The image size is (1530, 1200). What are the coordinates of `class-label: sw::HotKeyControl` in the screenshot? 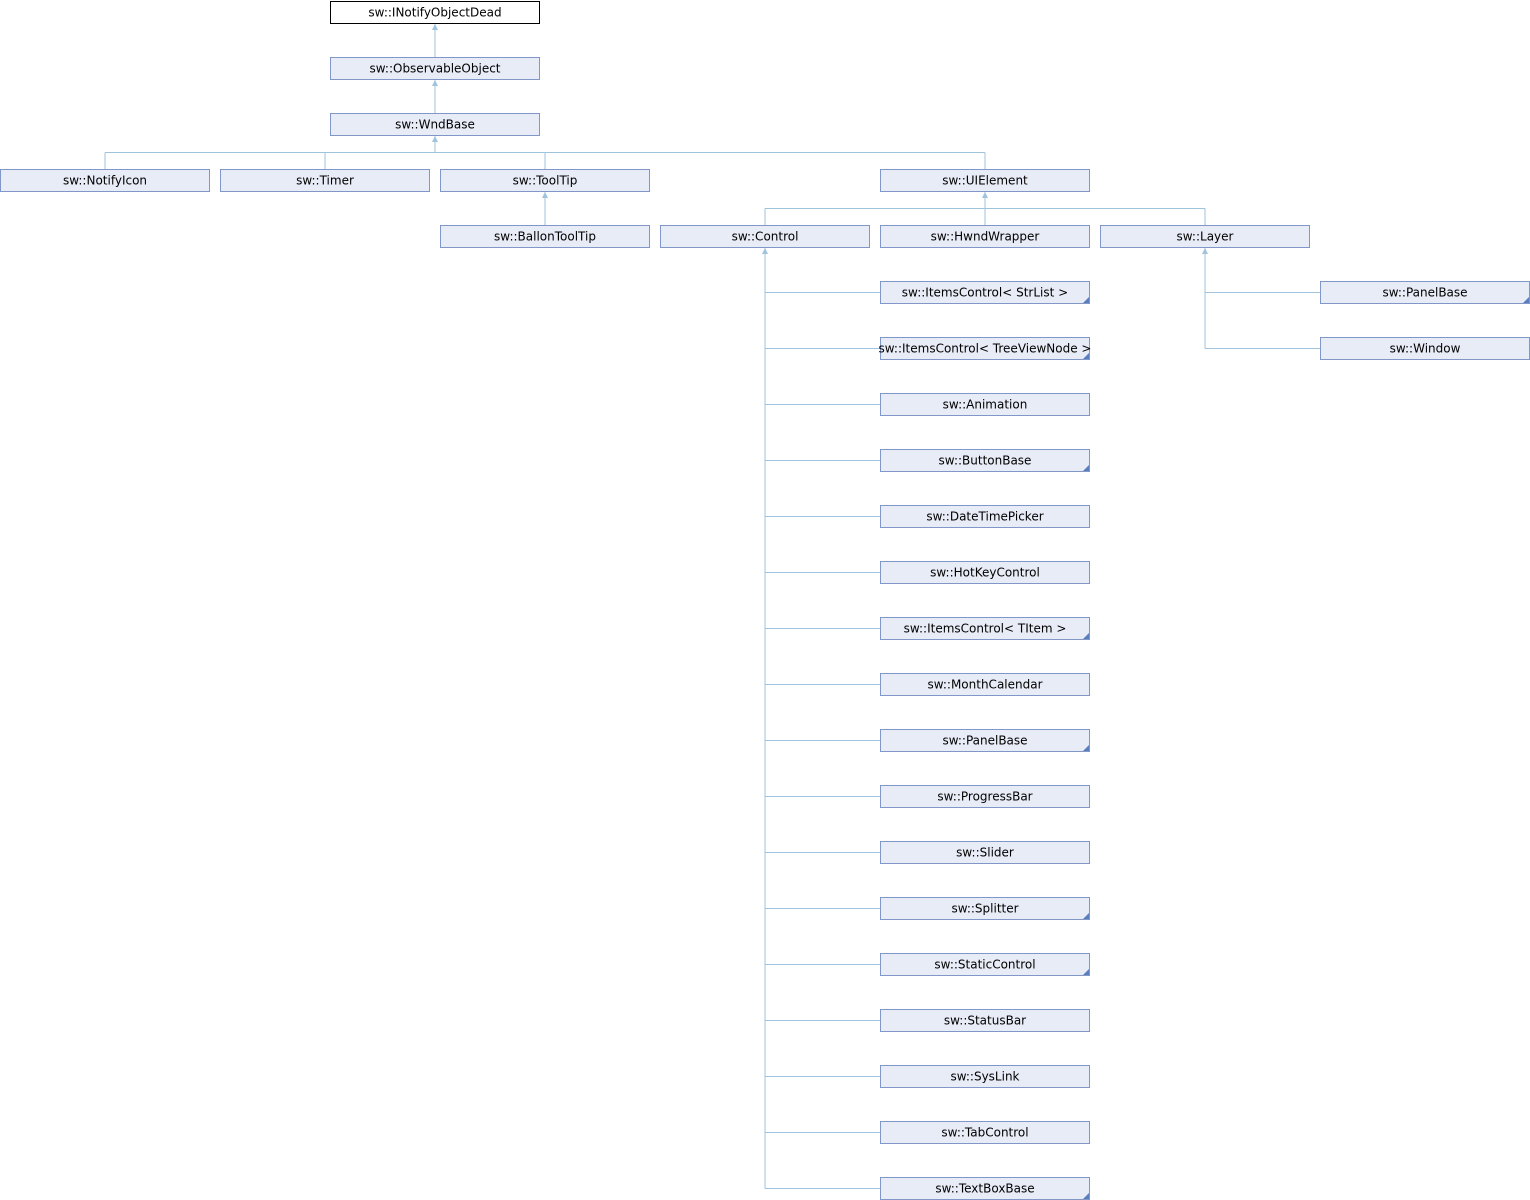 It's located at (985, 573).